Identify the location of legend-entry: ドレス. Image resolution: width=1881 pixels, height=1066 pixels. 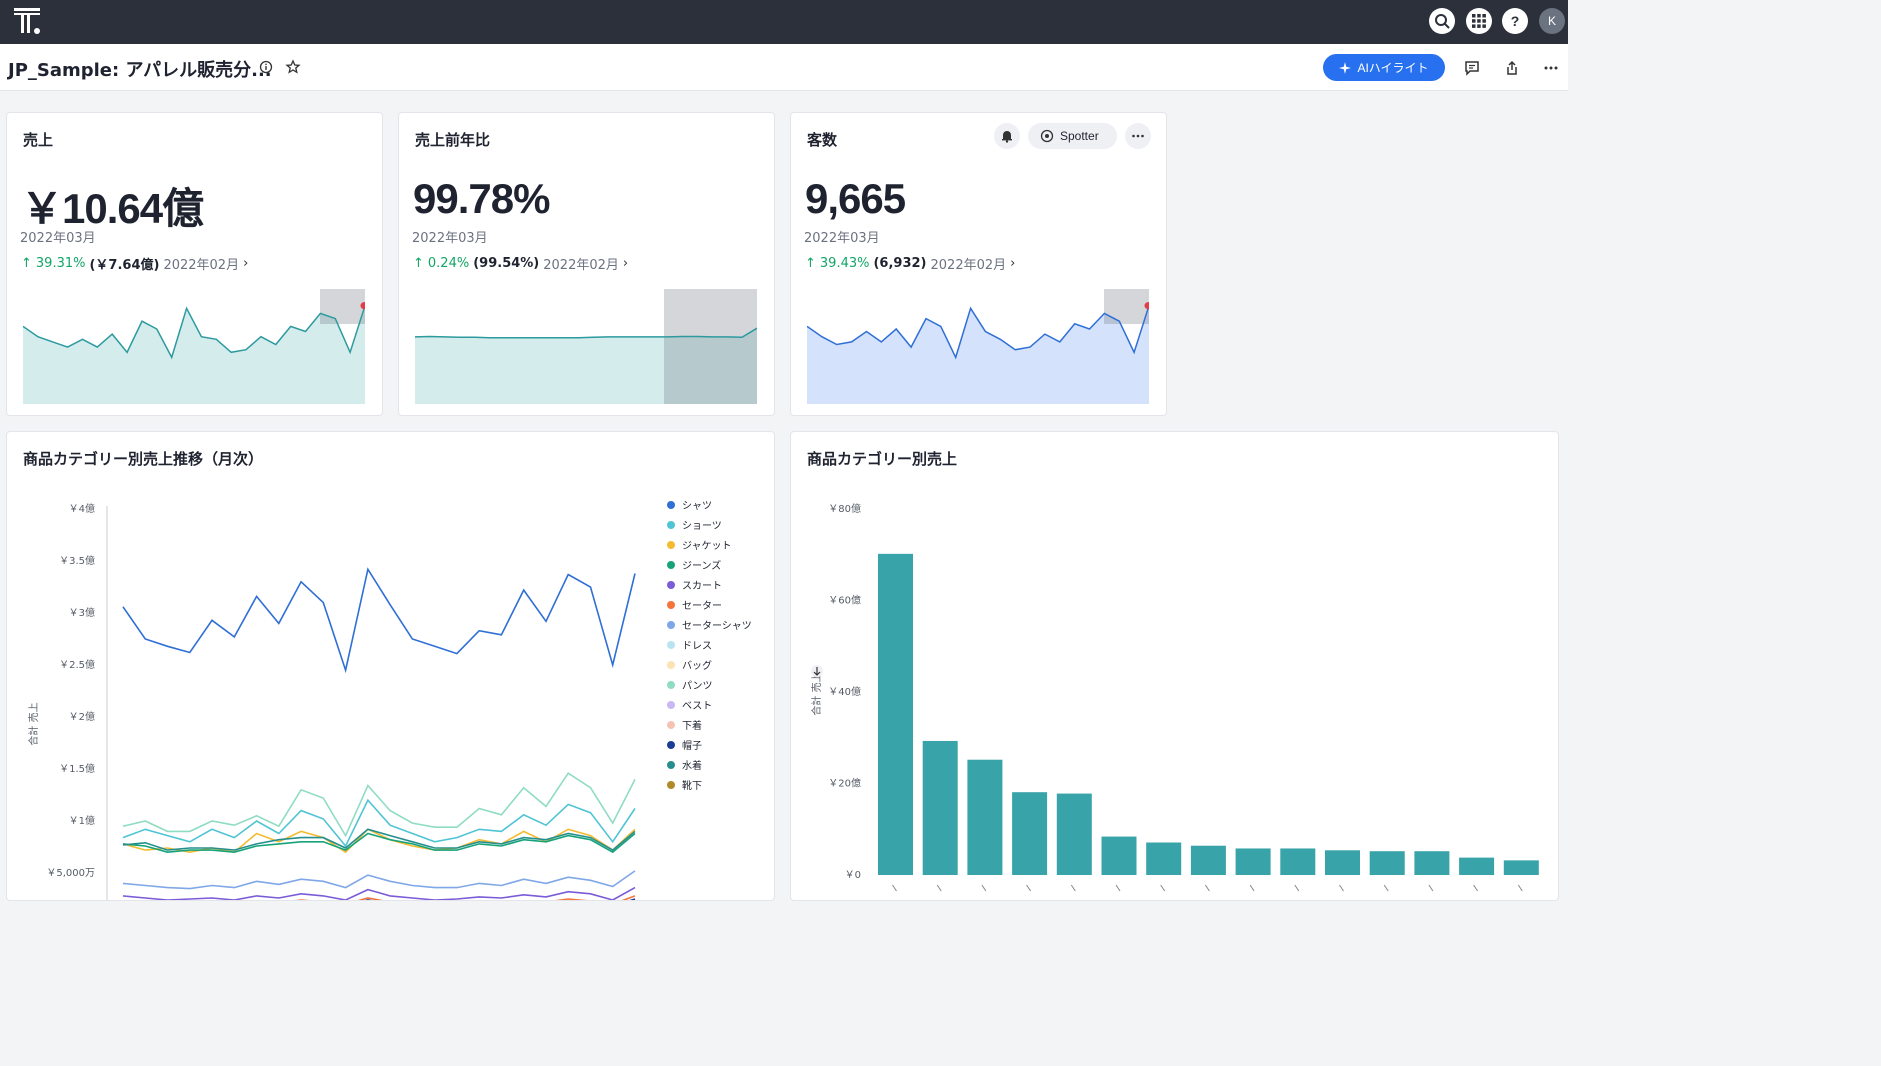
(697, 646).